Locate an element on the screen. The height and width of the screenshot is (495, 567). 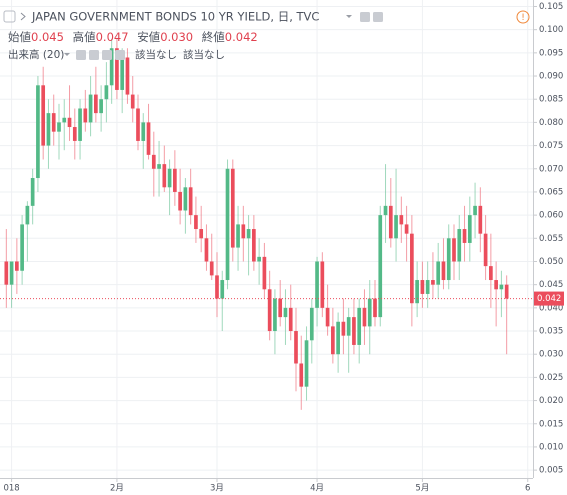
y-tick-label: 0.095 is located at coordinates (551, 53).